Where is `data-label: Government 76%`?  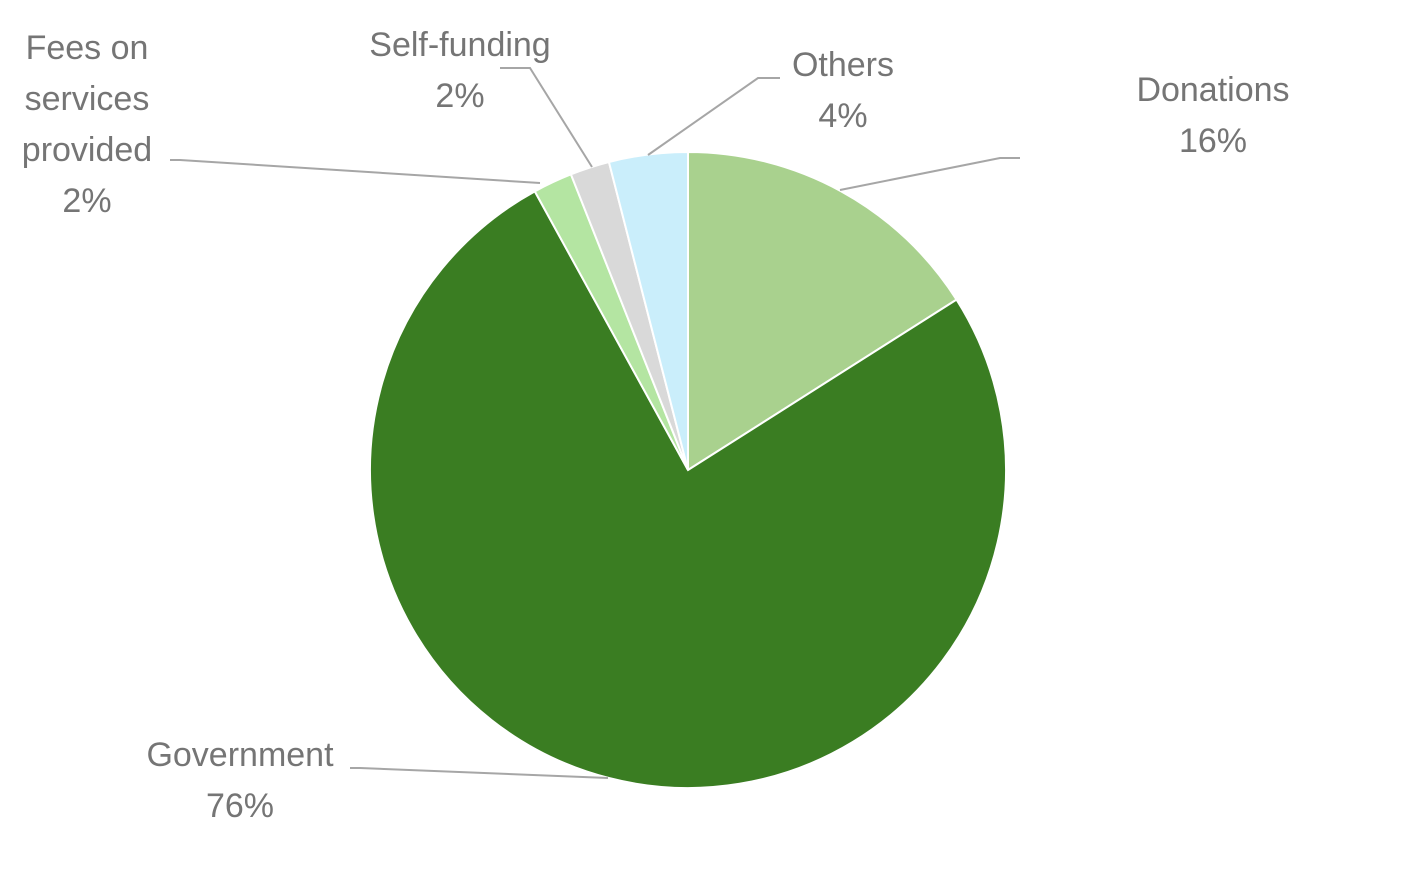
data-label: Government 76% is located at coordinates (240, 781).